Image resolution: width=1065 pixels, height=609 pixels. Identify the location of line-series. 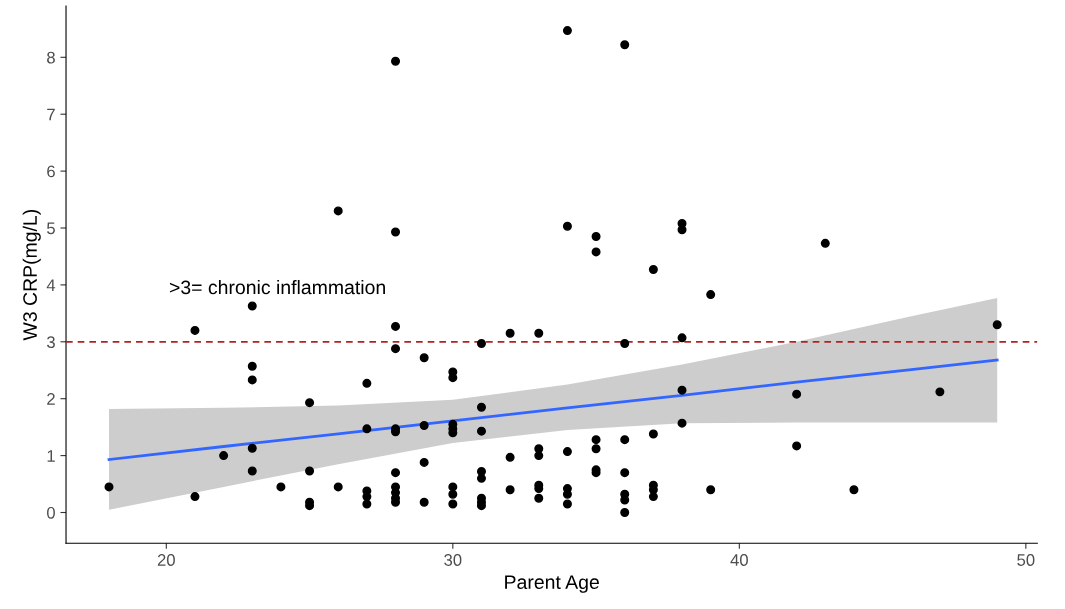
(553, 409).